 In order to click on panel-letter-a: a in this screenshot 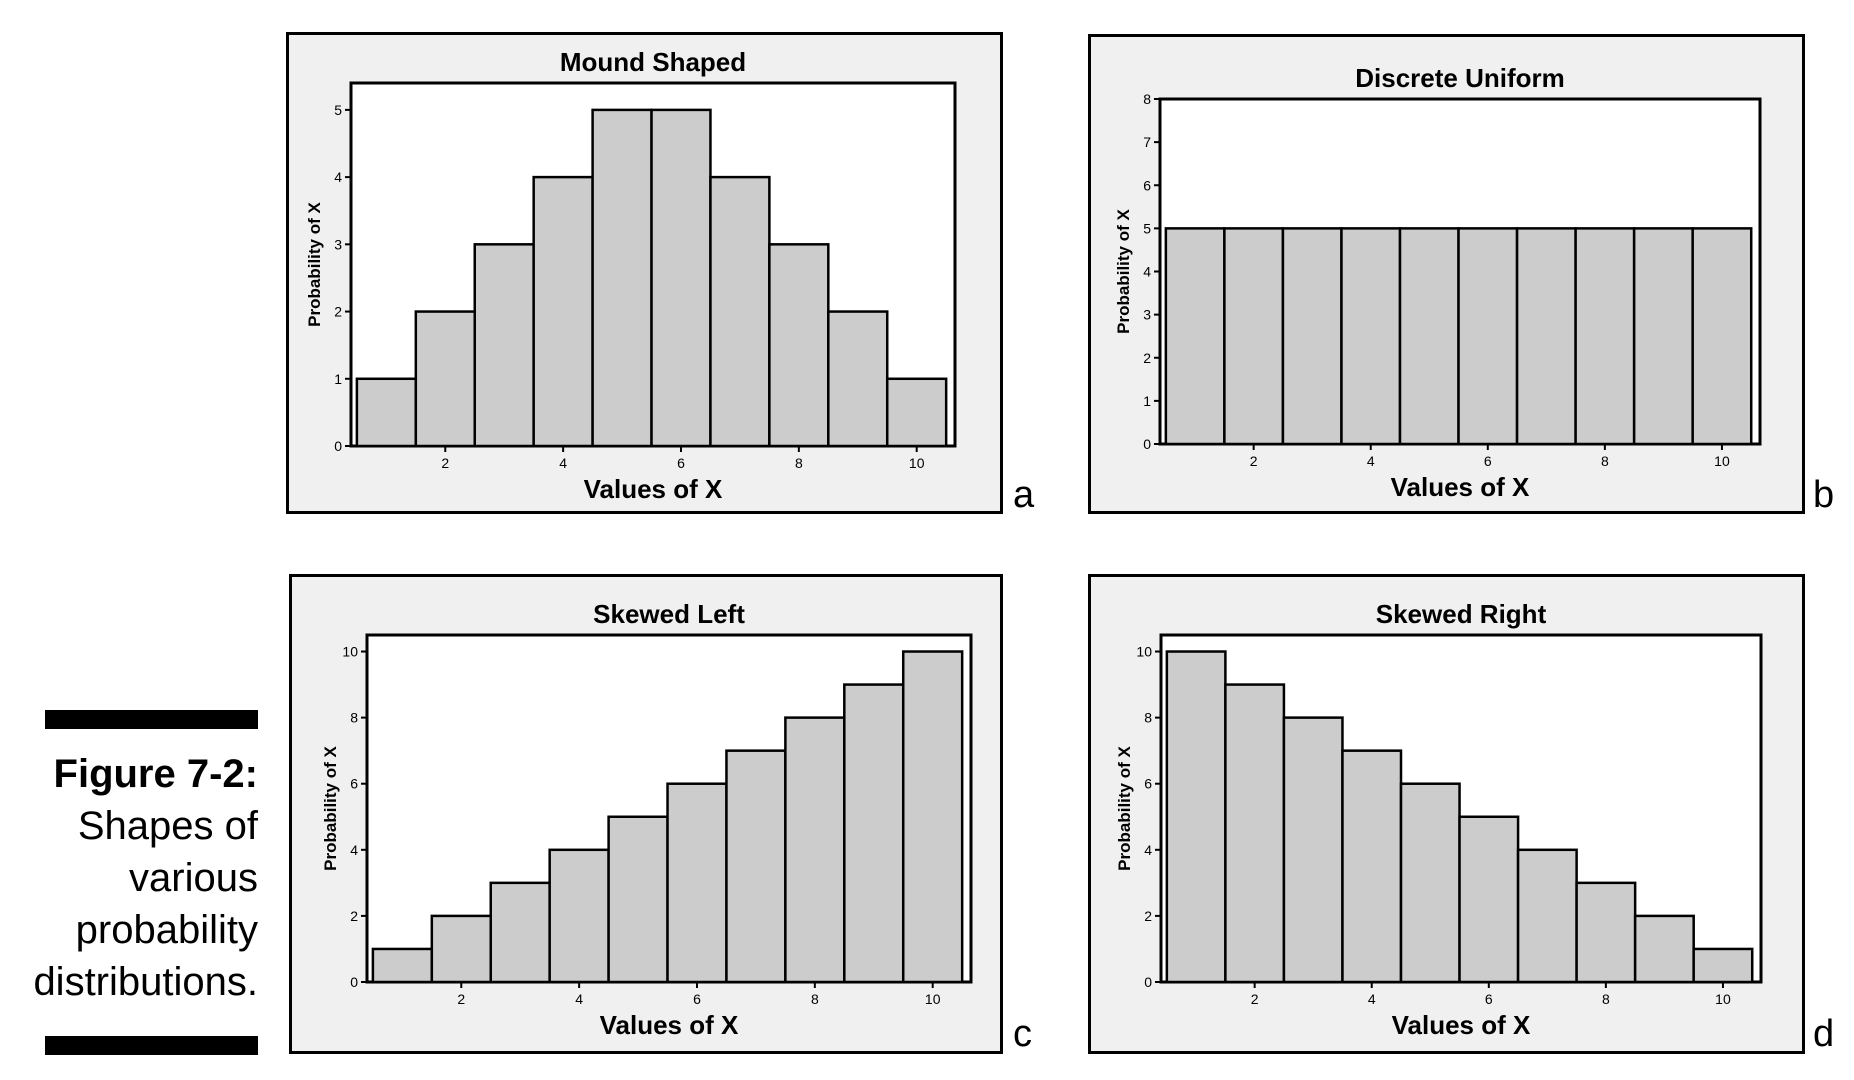, I will do `click(1024, 495)`.